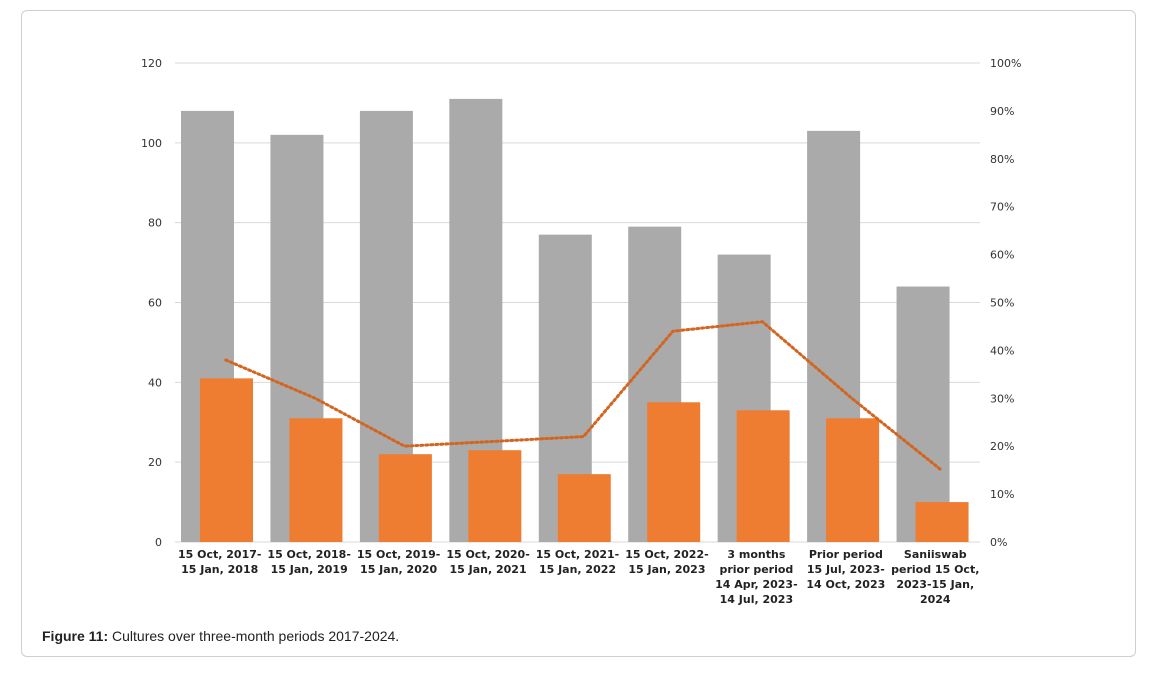 The width and height of the screenshot is (1172, 676). What do you see at coordinates (935, 554) in the screenshot?
I see `x-tick-label: Saniiswab` at bounding box center [935, 554].